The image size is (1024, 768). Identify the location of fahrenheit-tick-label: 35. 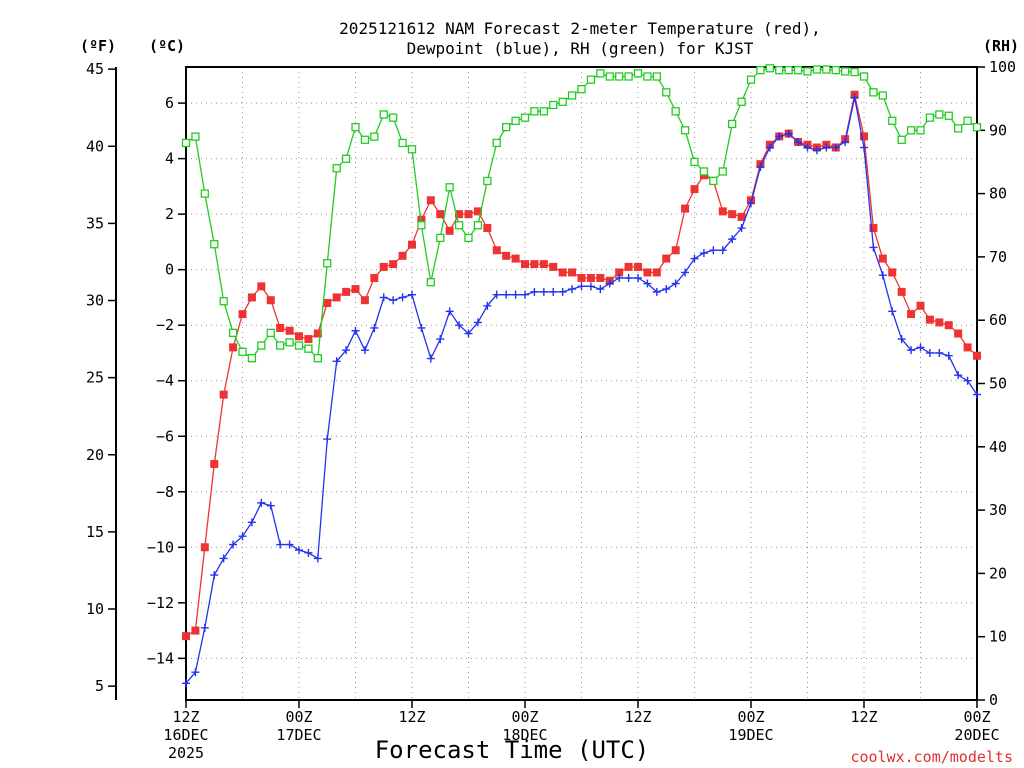
(95, 223).